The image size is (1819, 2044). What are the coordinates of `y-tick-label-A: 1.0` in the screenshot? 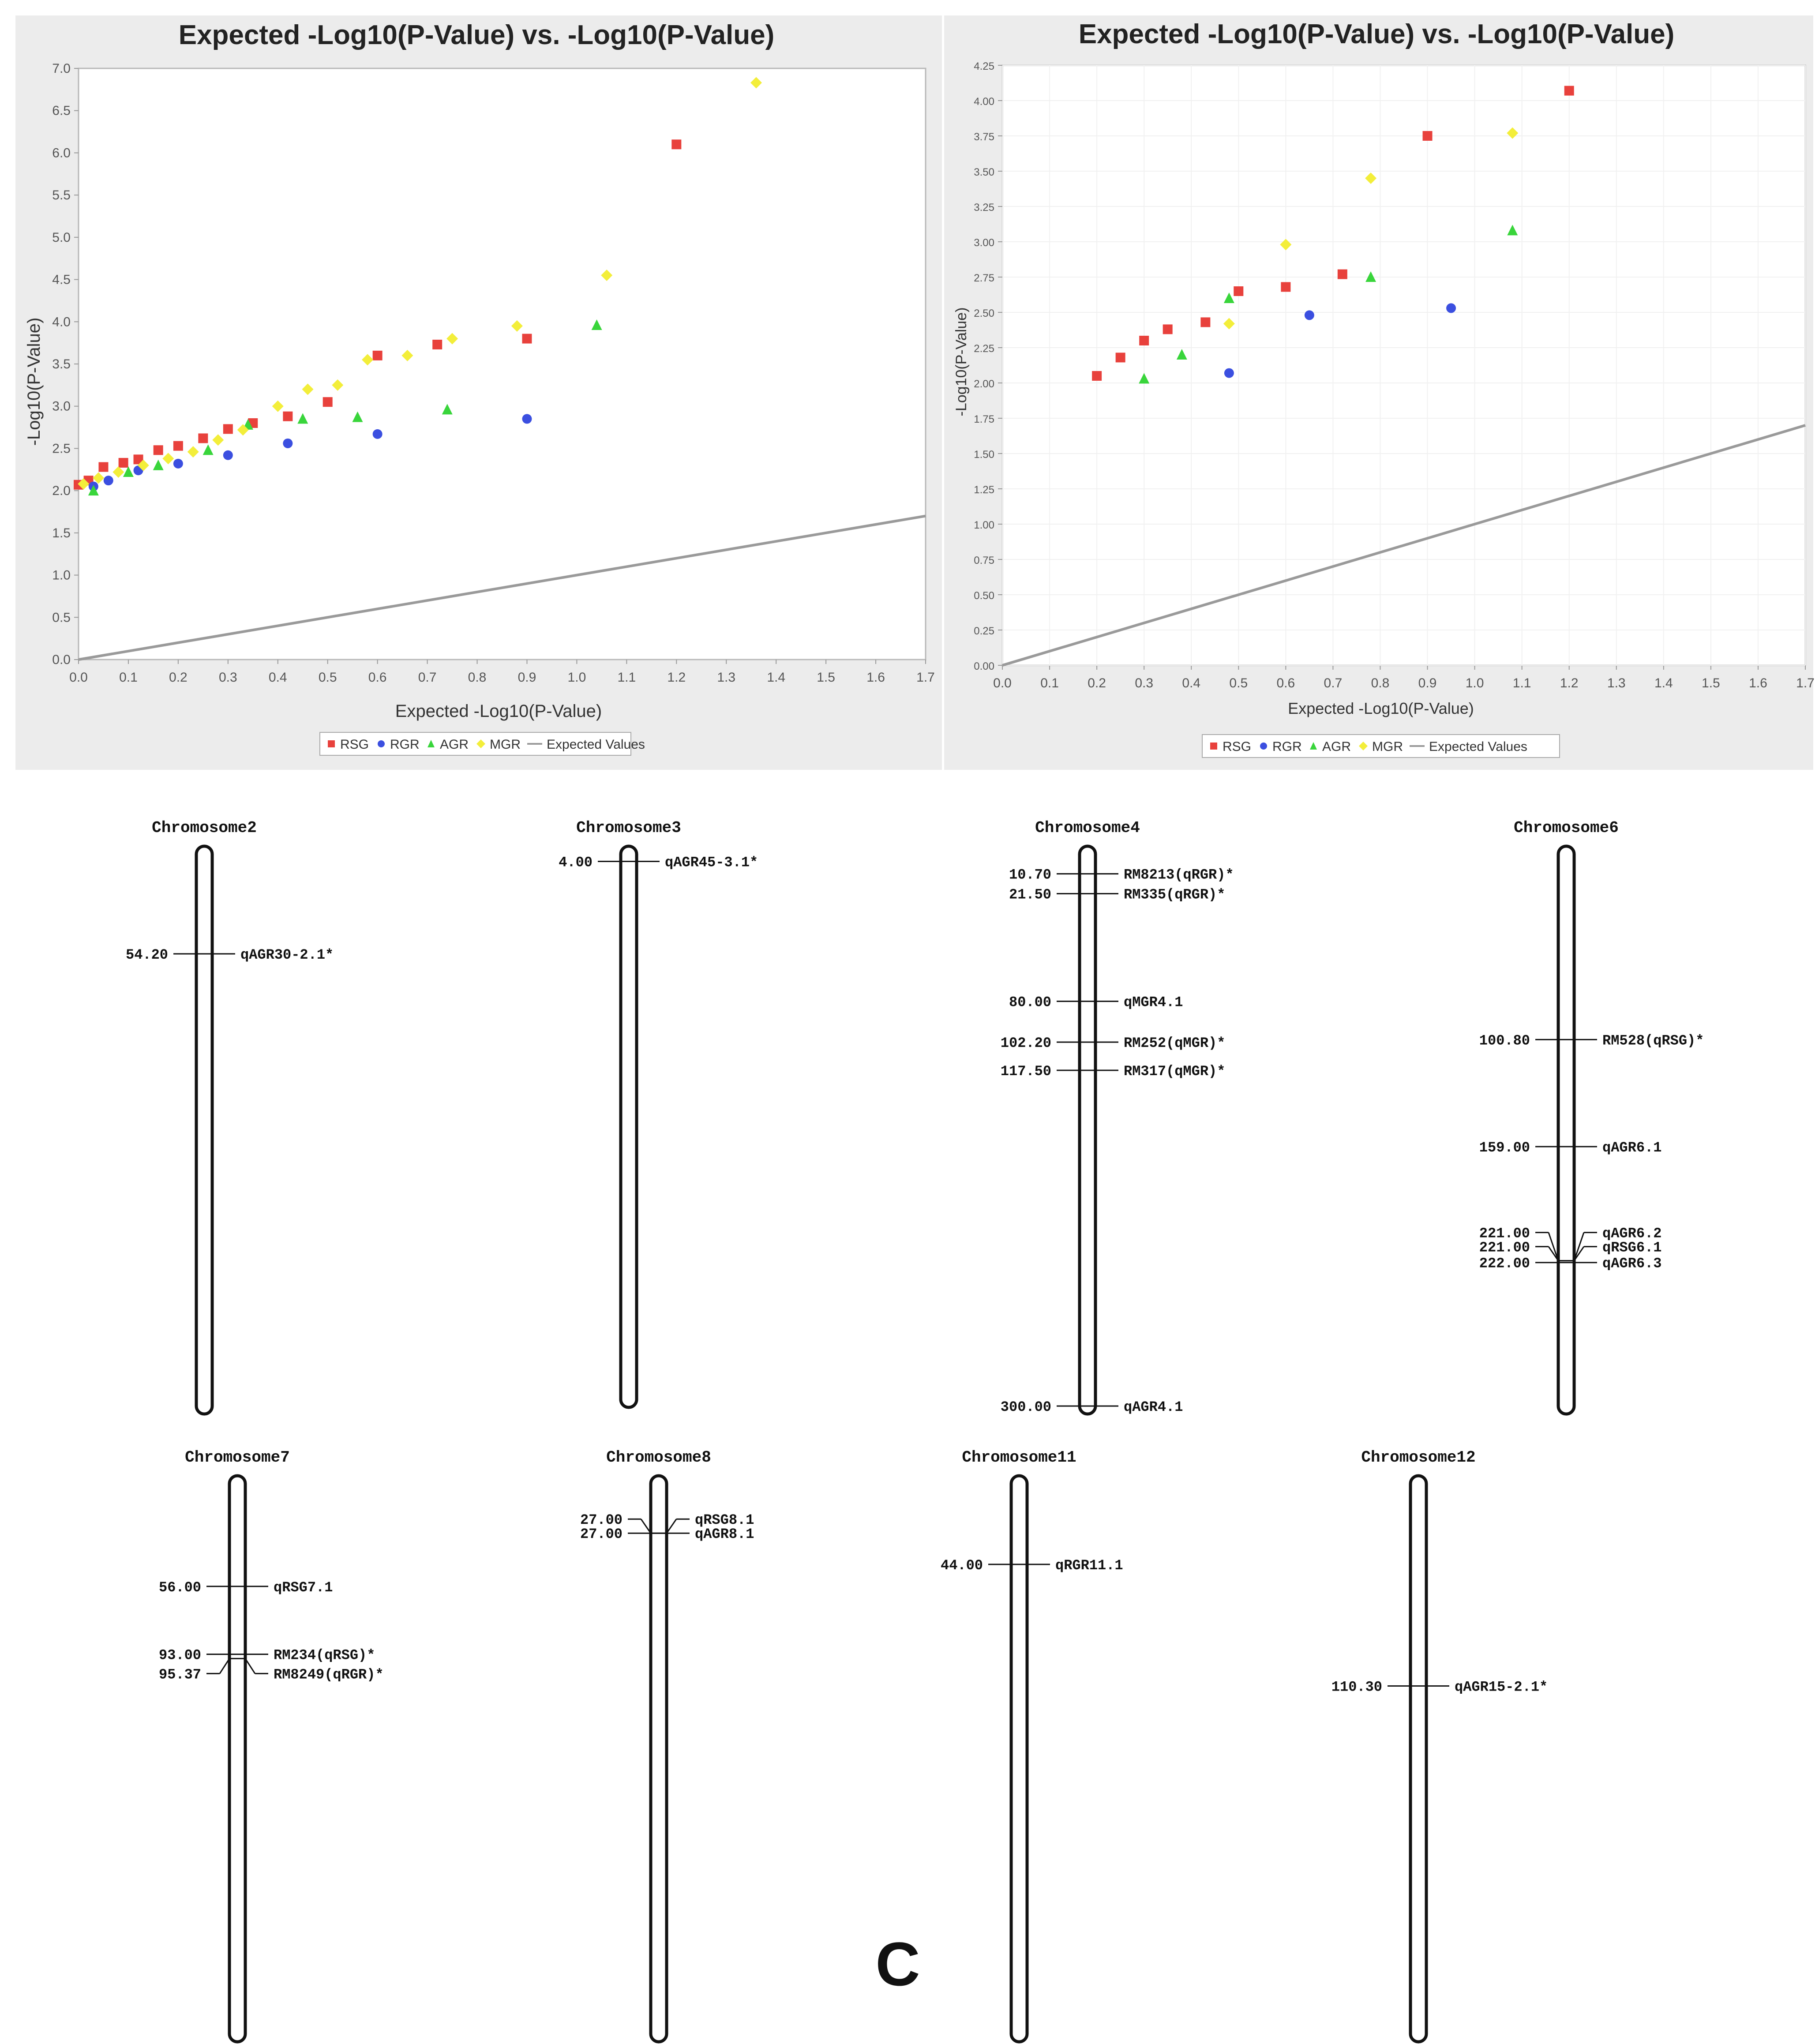 It's located at (62, 576).